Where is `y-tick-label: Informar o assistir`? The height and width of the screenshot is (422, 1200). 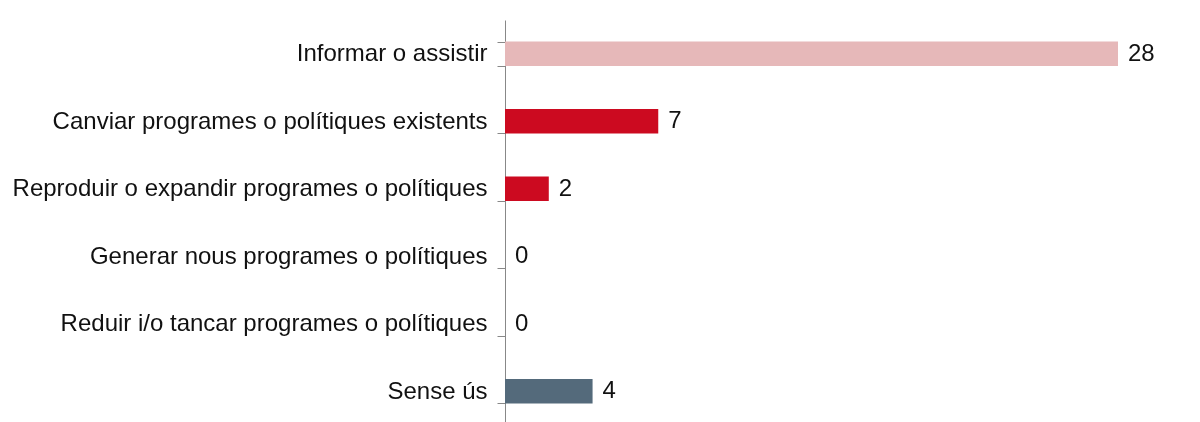 y-tick-label: Informar o assistir is located at coordinates (392, 53).